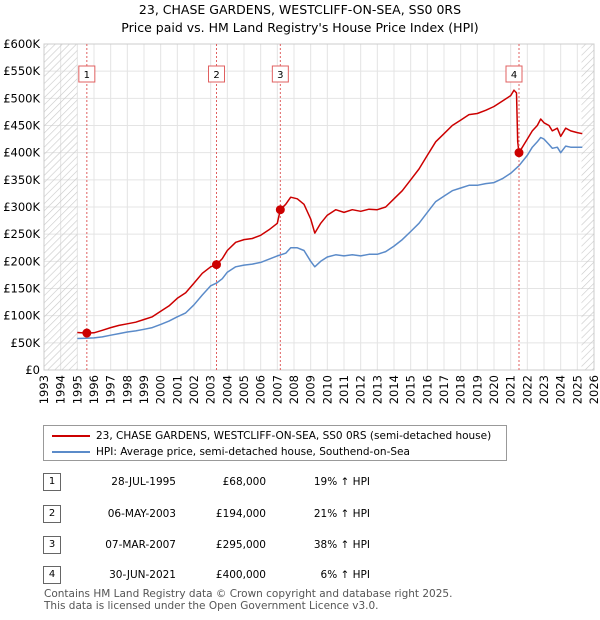  Describe the element at coordinates (277, 389) in the screenshot. I see `x-tick-label: 2007` at that location.